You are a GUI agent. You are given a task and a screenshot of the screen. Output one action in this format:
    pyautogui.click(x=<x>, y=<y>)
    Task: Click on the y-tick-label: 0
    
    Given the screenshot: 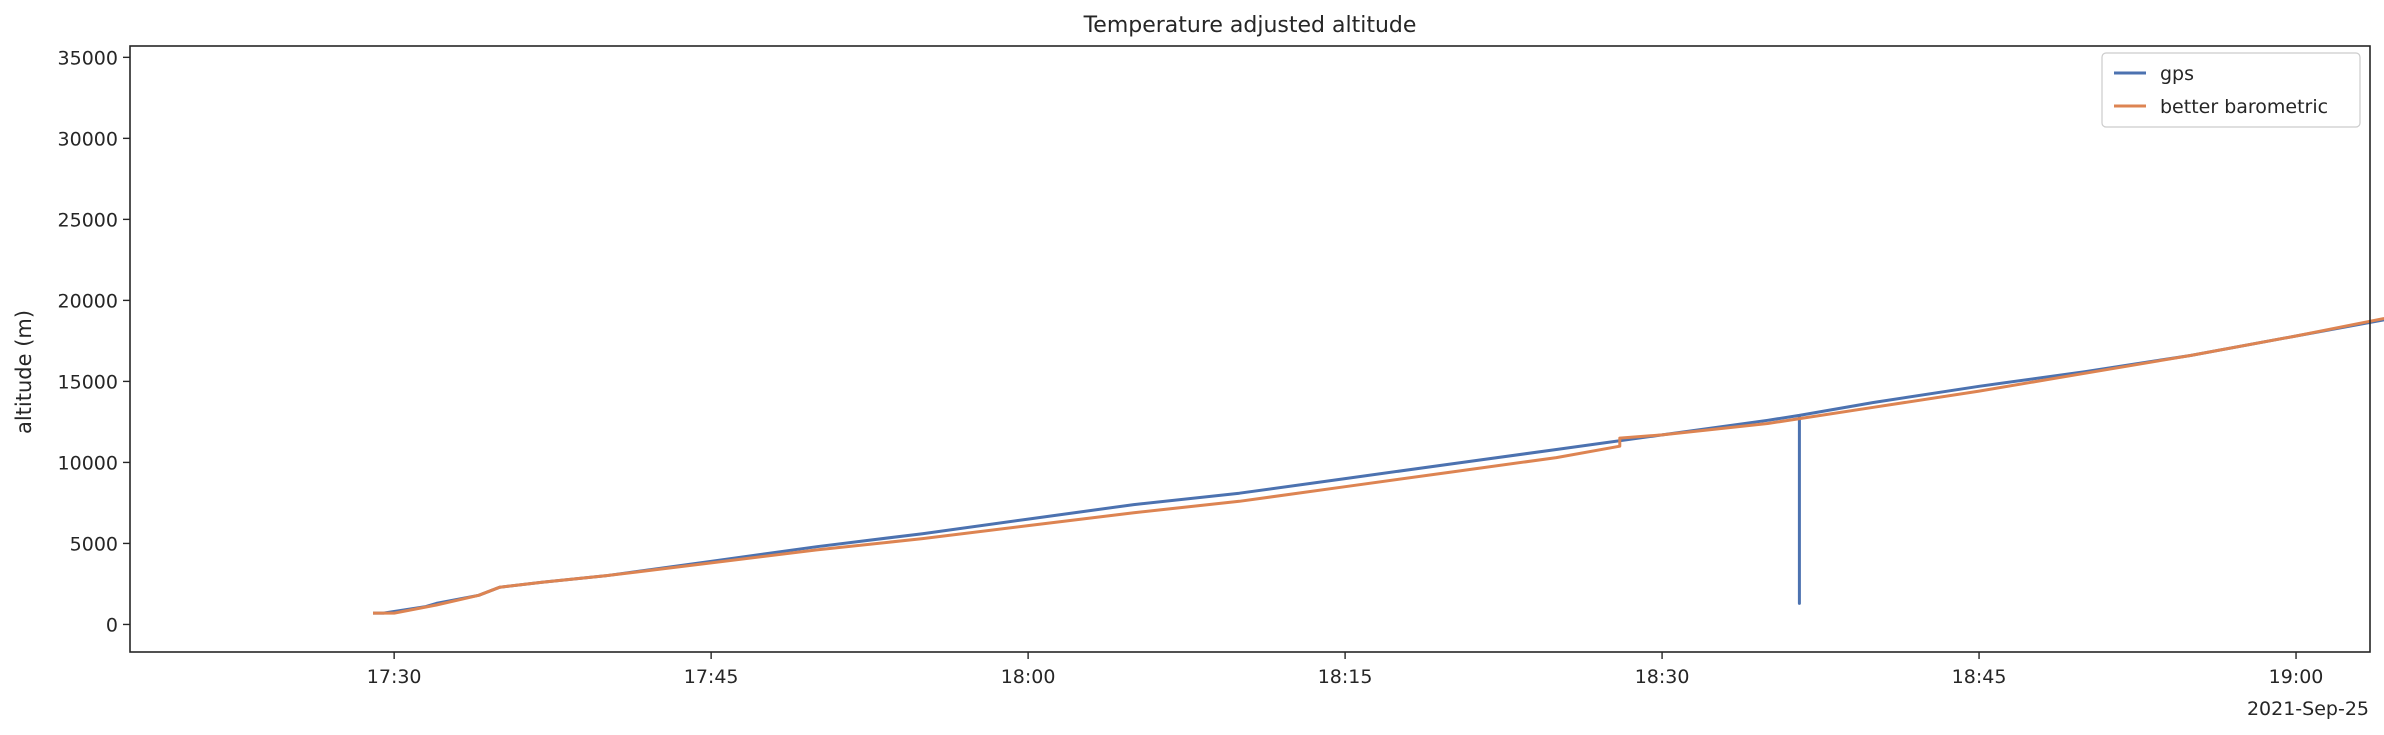 What is the action you would take?
    pyautogui.click(x=112, y=625)
    